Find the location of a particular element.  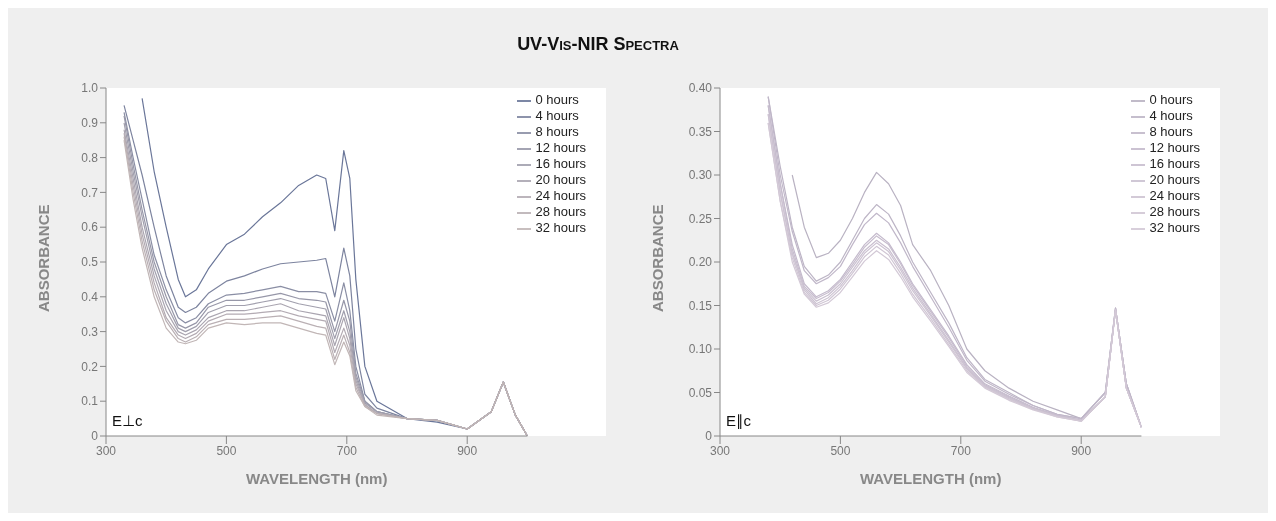

annotation: E⊥c is located at coordinates (127, 421).